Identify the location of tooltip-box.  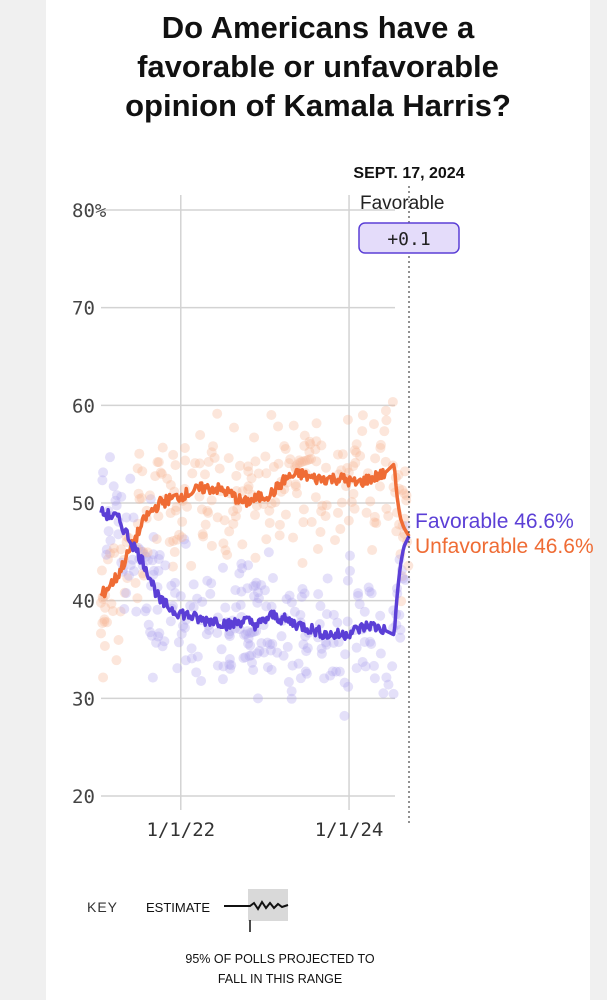
(409, 238).